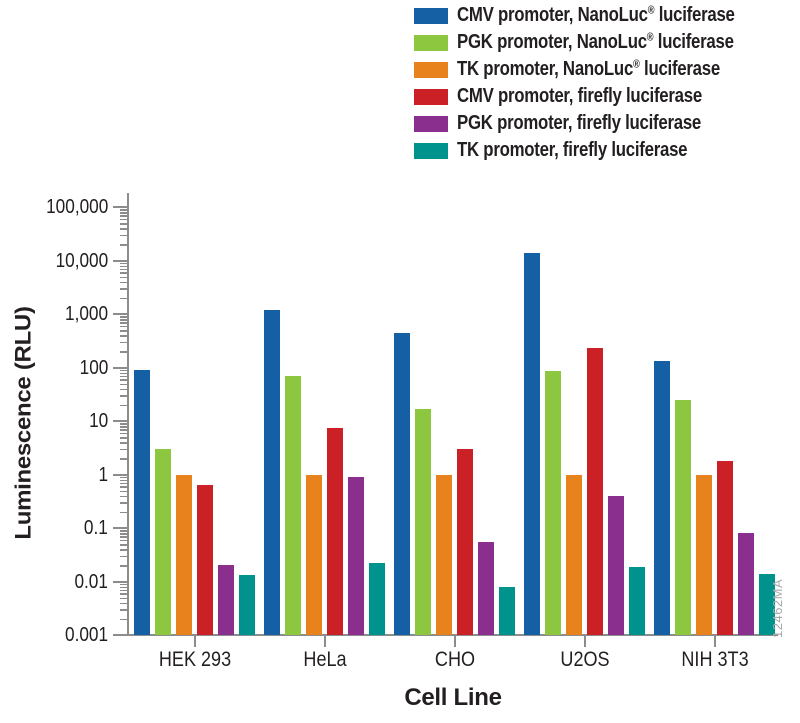  I want to click on legend-row: PGK promoter, NanoLuc® luciferase, so click(601, 42).